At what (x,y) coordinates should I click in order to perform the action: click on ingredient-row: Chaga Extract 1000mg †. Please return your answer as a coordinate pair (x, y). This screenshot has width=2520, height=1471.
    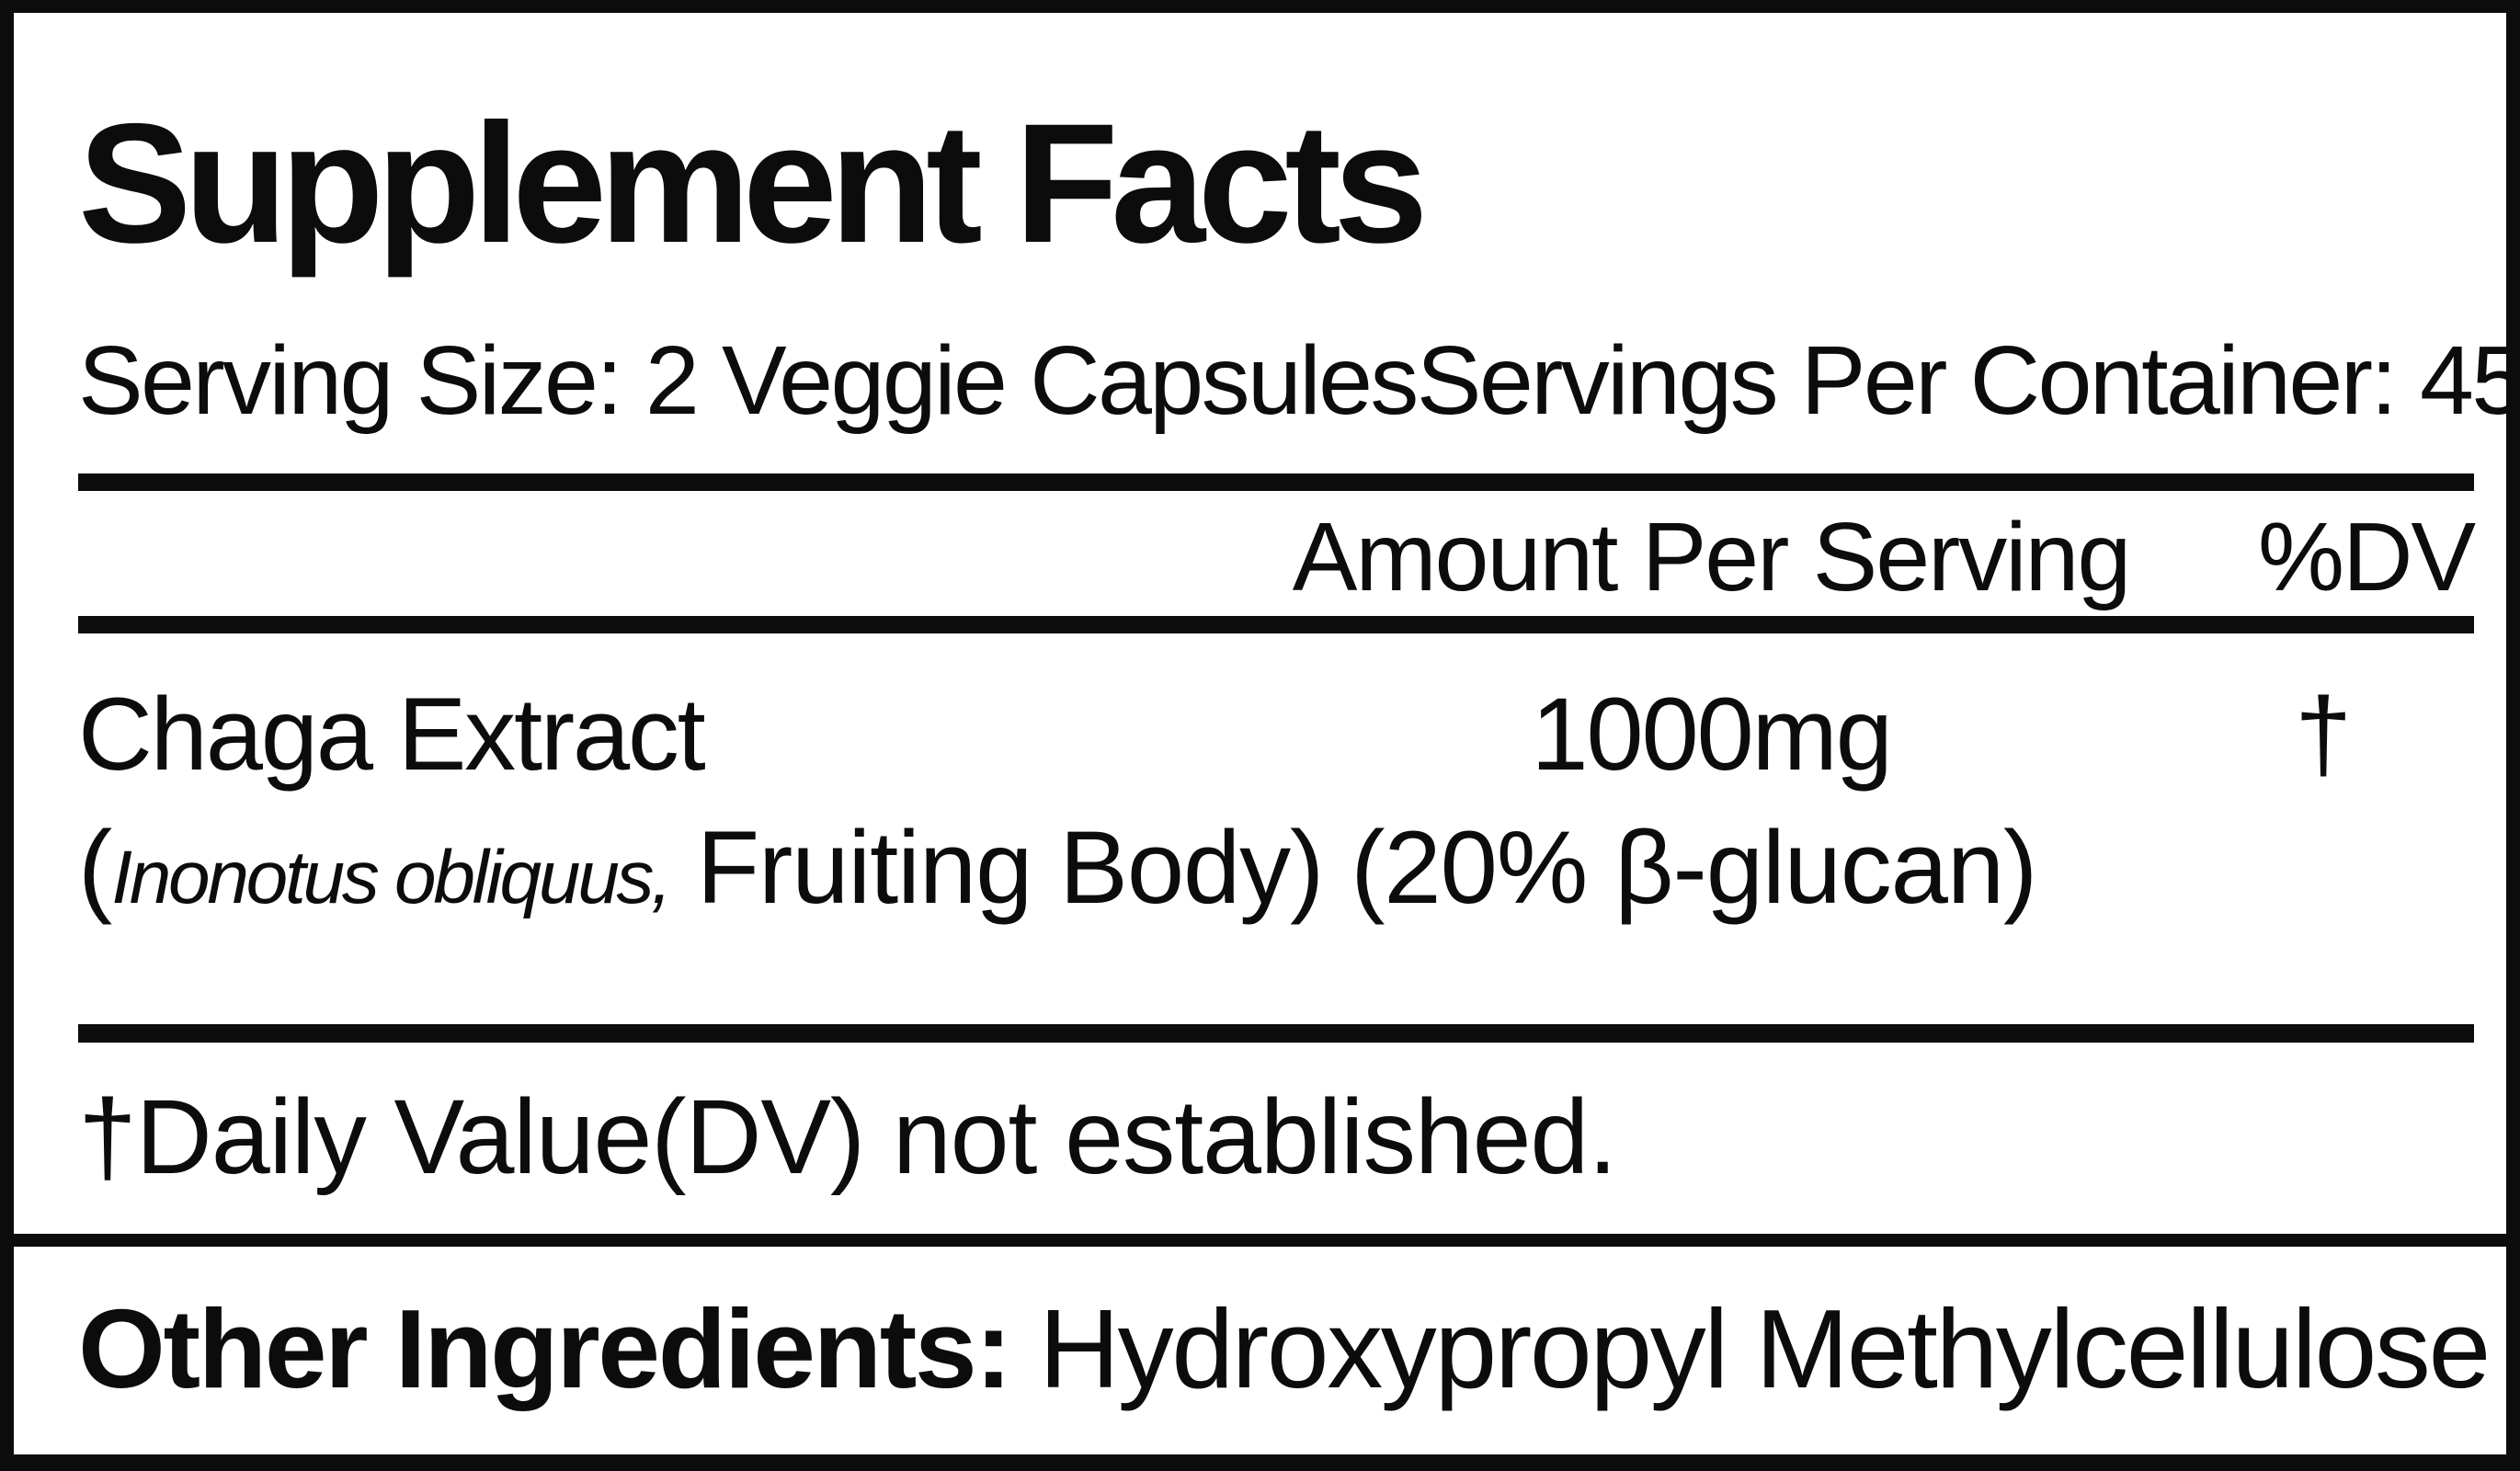
    Looking at the image, I should click on (1276, 734).